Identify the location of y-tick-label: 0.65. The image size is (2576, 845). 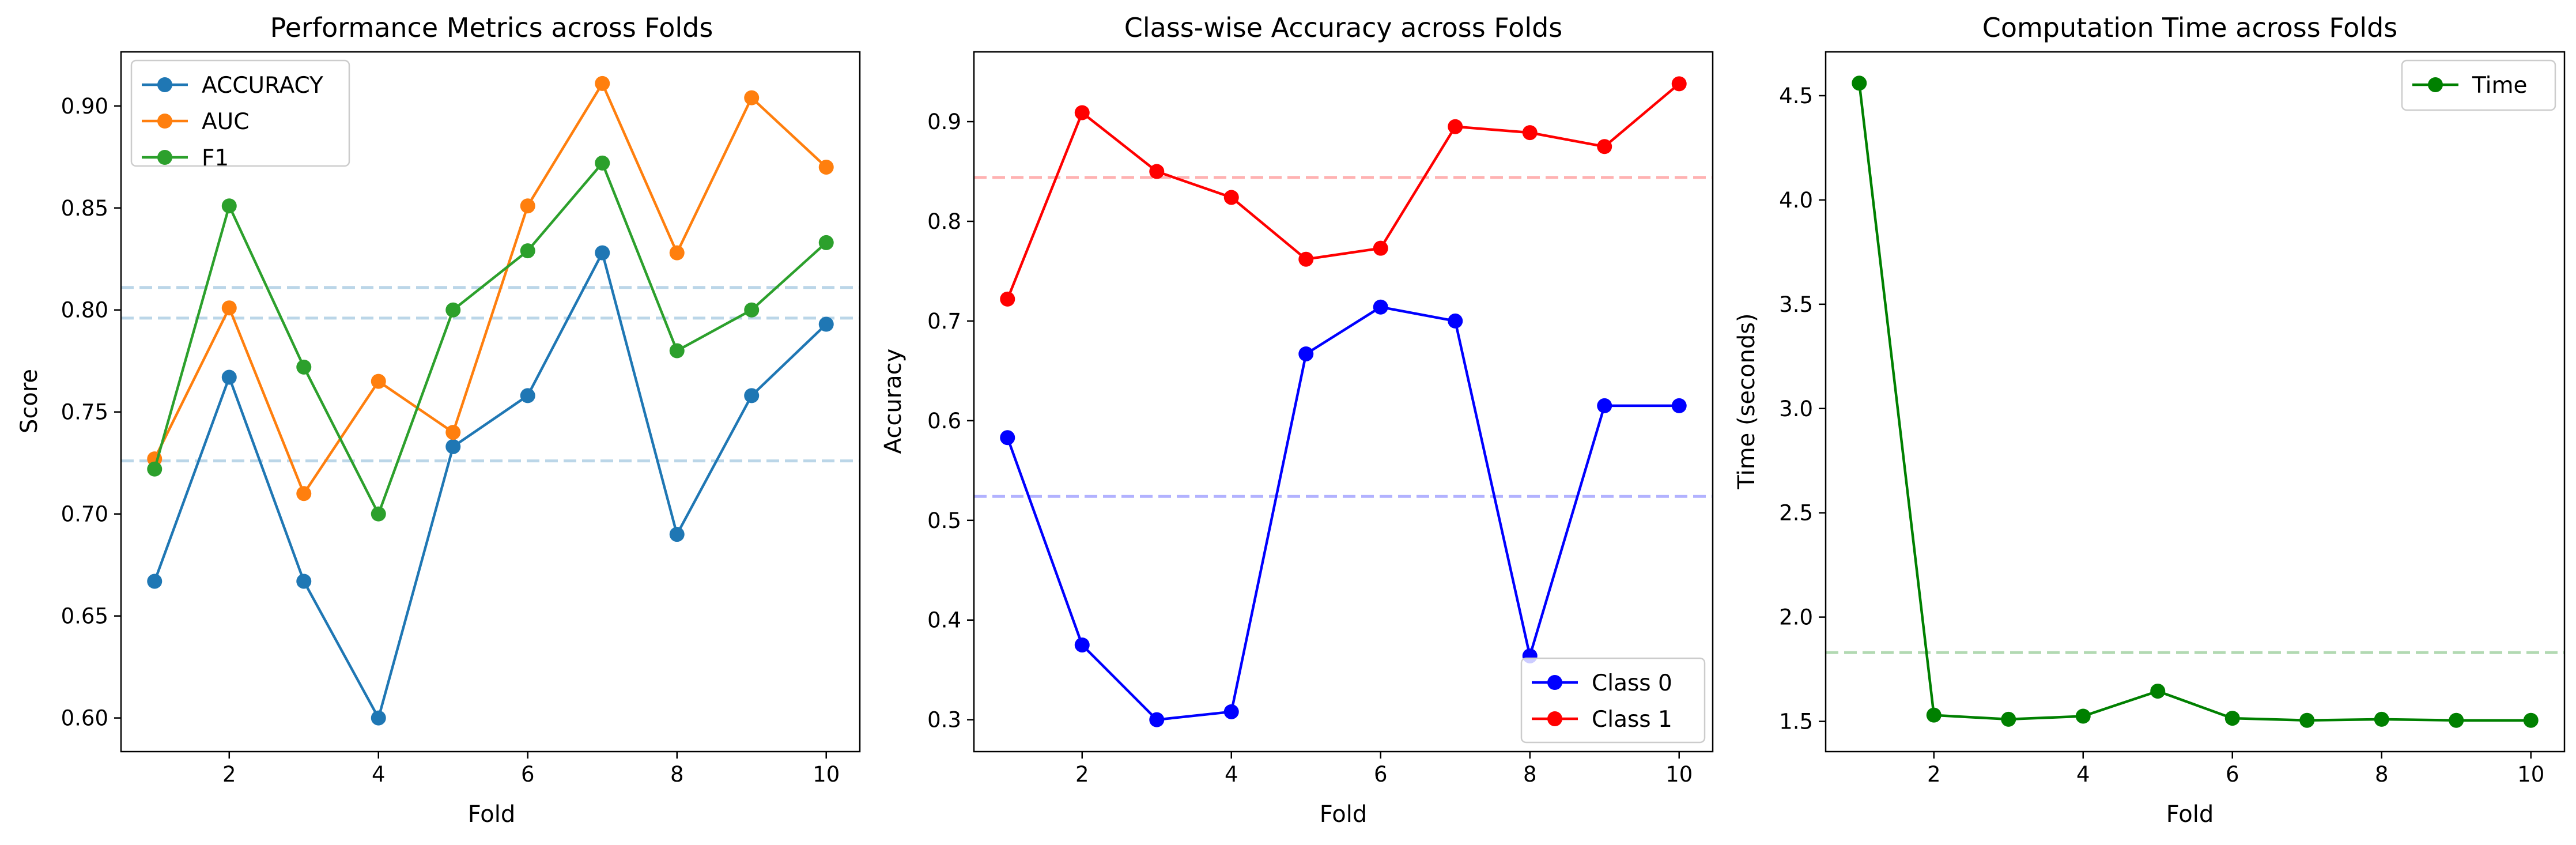
(84, 616).